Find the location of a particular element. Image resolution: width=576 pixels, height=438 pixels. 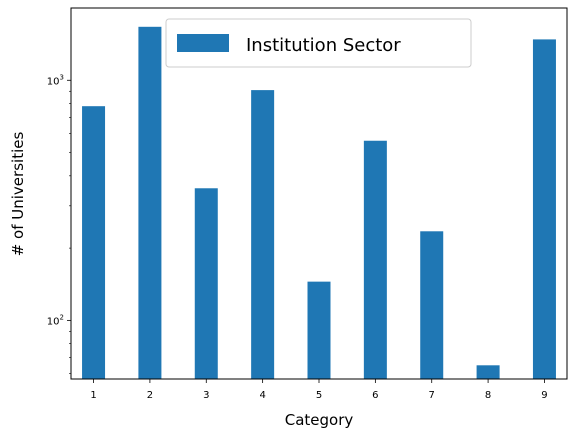

x-tick-label: 5 is located at coordinates (319, 395).